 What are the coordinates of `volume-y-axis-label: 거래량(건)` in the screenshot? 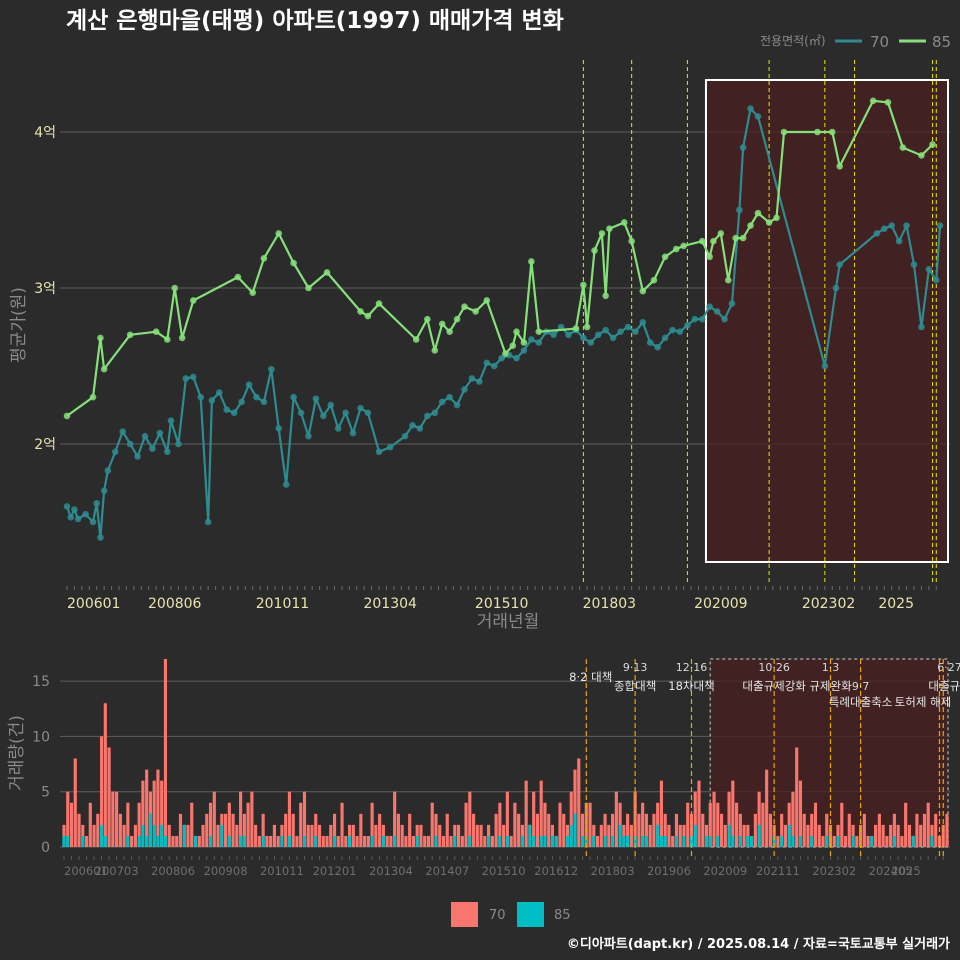 It's located at (17, 753).